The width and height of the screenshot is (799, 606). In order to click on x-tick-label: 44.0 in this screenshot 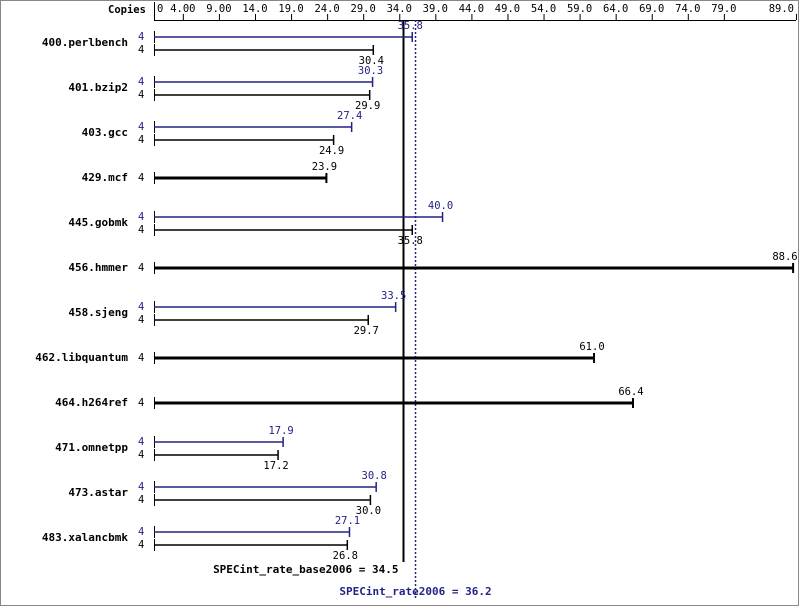, I will do `click(471, 9)`.